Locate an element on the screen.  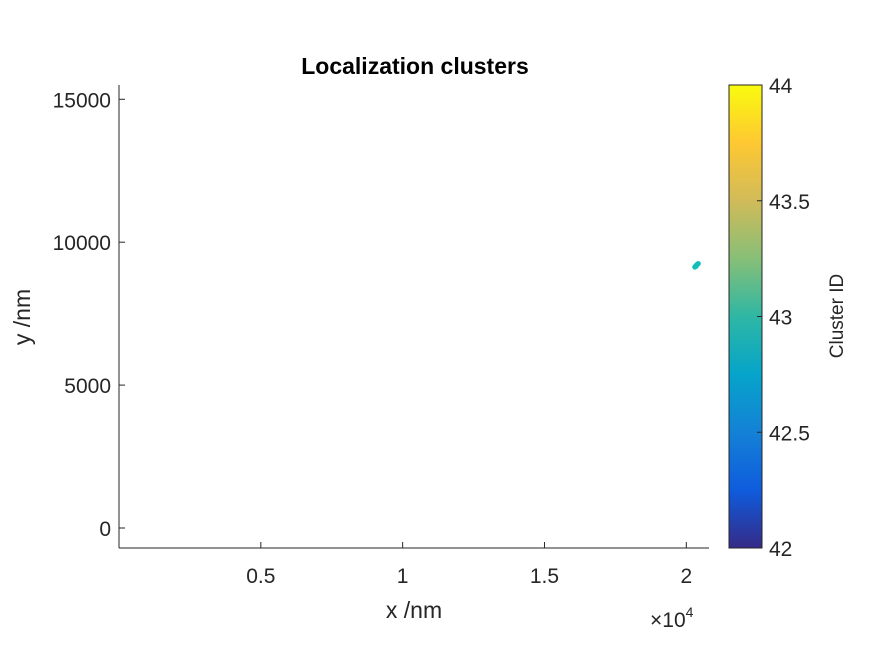
data-point is located at coordinates (696, 266).